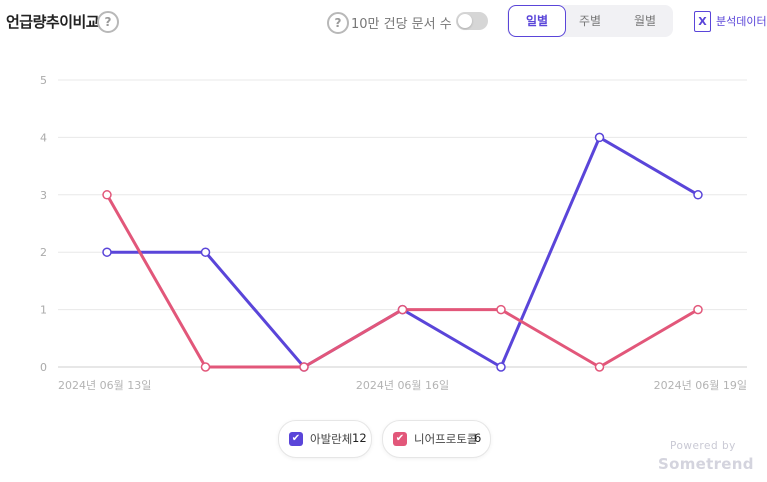 The width and height of the screenshot is (767, 482). I want to click on legend-count: 6, so click(478, 438).